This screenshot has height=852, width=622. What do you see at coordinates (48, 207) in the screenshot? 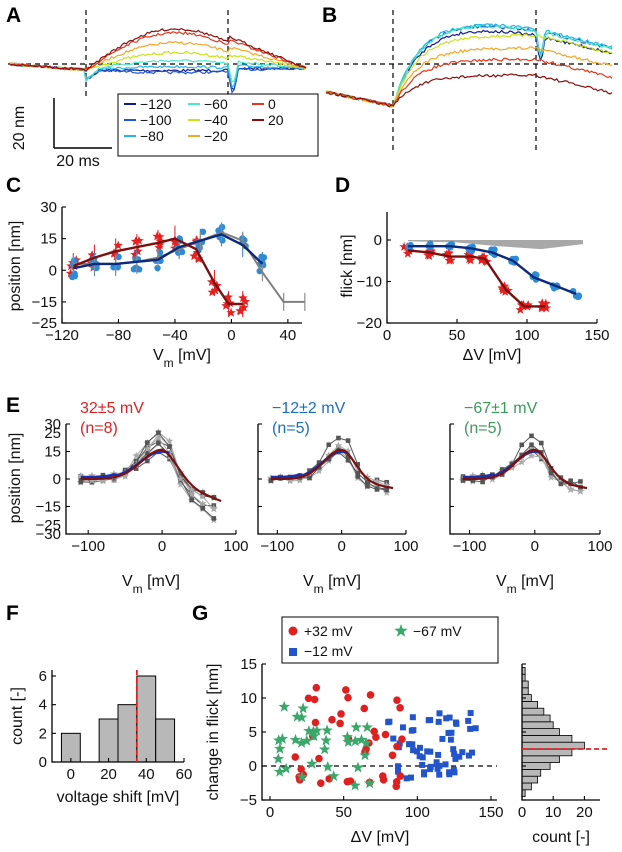
I see `panel-c-ytick-label: 30` at bounding box center [48, 207].